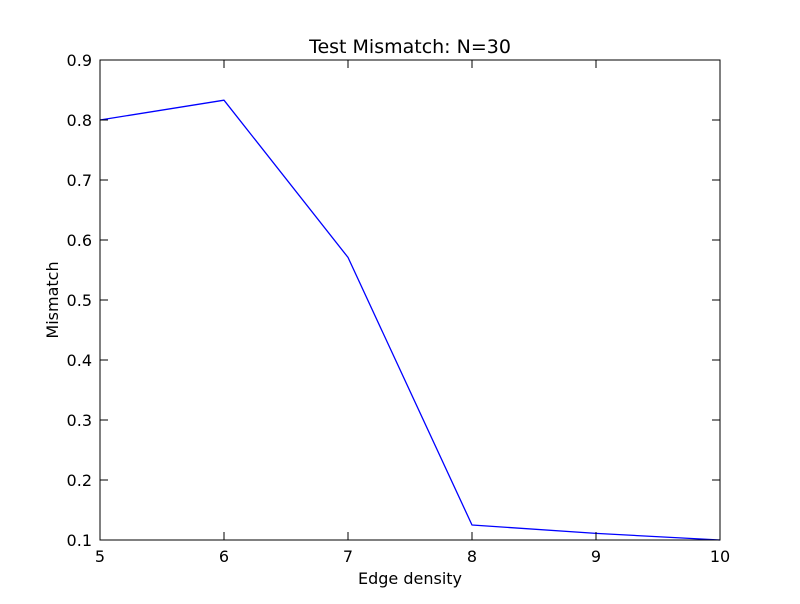 This screenshot has height=604, width=800. What do you see at coordinates (409, 47) in the screenshot?
I see `chart-title: Test Mismatch: N=30` at bounding box center [409, 47].